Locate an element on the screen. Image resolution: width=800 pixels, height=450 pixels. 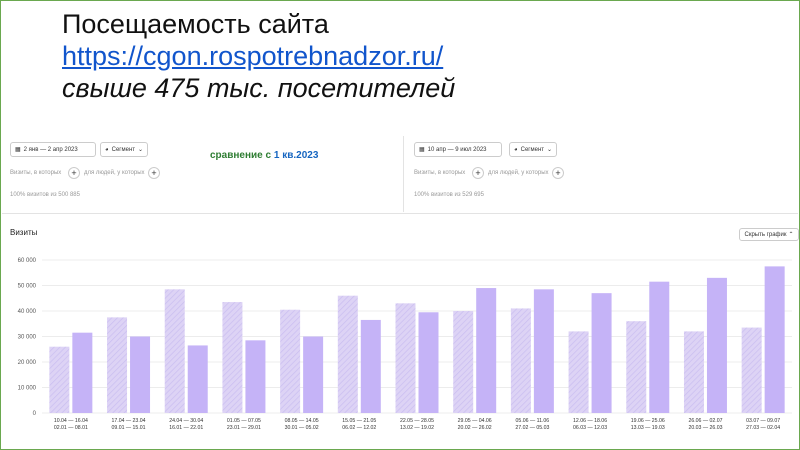
x-tick-label-primary: 10.04 — 16.04 is located at coordinates (71, 421).